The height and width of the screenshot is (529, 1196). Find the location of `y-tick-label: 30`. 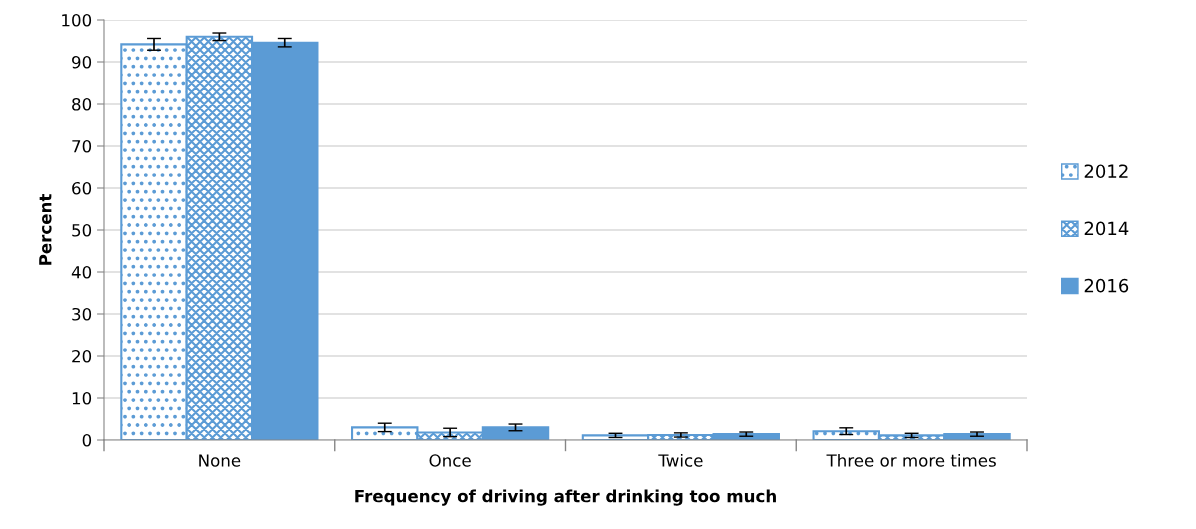

y-tick-label: 30 is located at coordinates (82, 314).